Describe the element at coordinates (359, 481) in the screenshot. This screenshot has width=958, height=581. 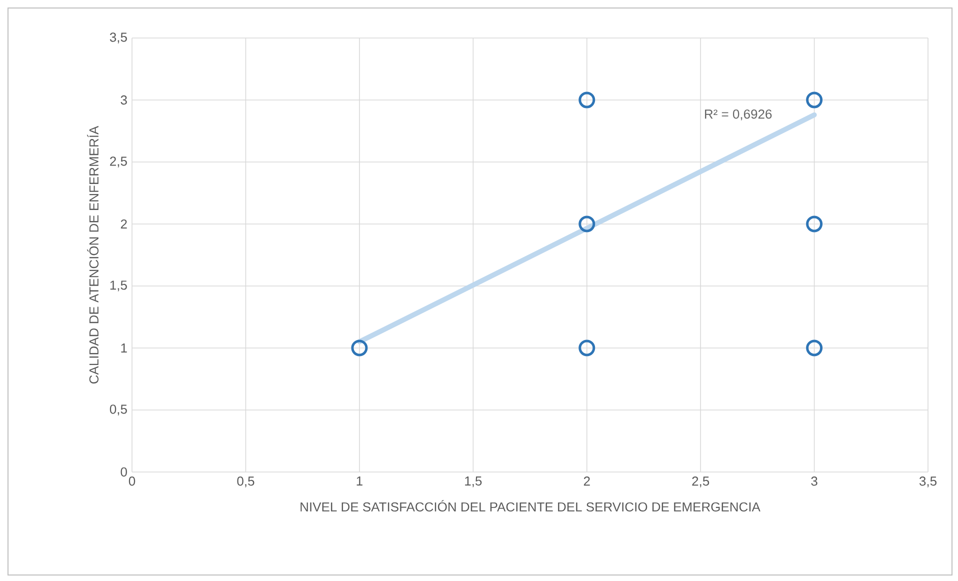
I see `x-tick-label: 1` at that location.